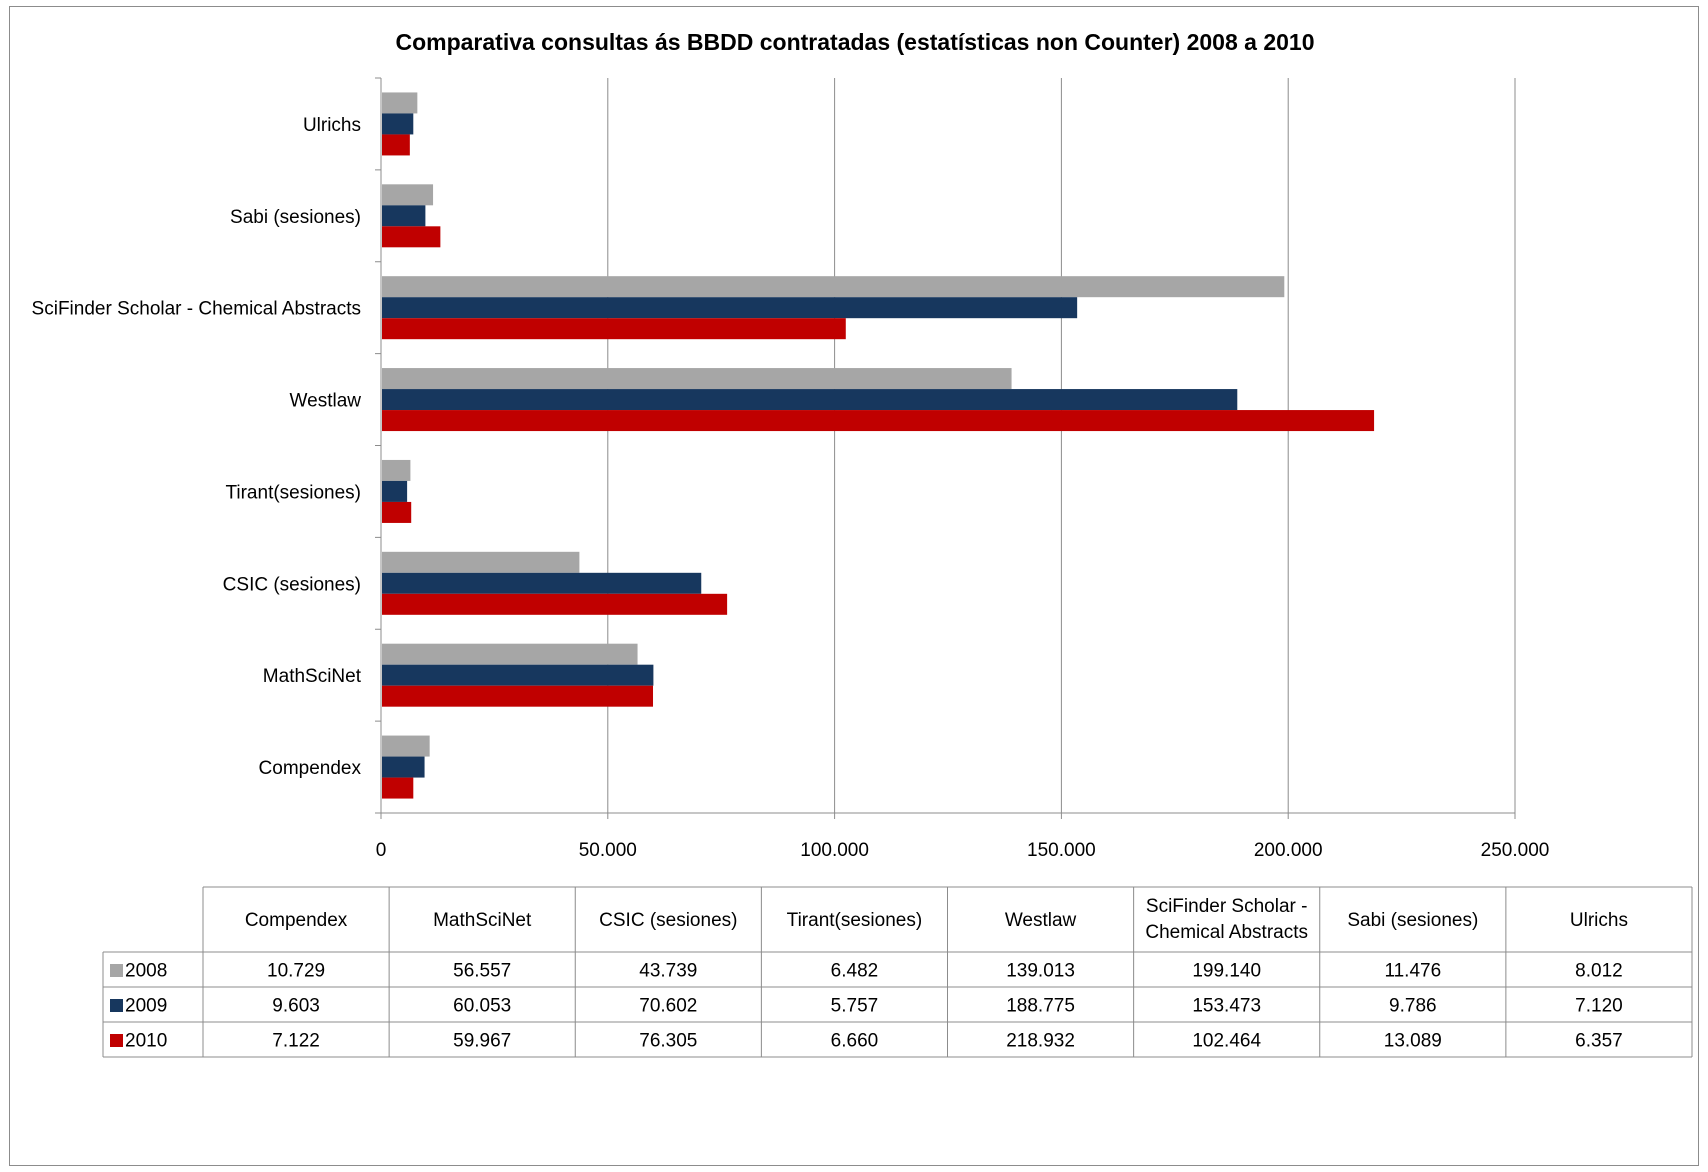 The width and height of the screenshot is (1708, 1172). What do you see at coordinates (697, 379) in the screenshot?
I see `bar-westlaw-2008` at bounding box center [697, 379].